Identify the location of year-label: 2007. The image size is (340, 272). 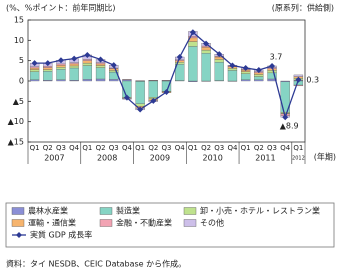
(54, 158).